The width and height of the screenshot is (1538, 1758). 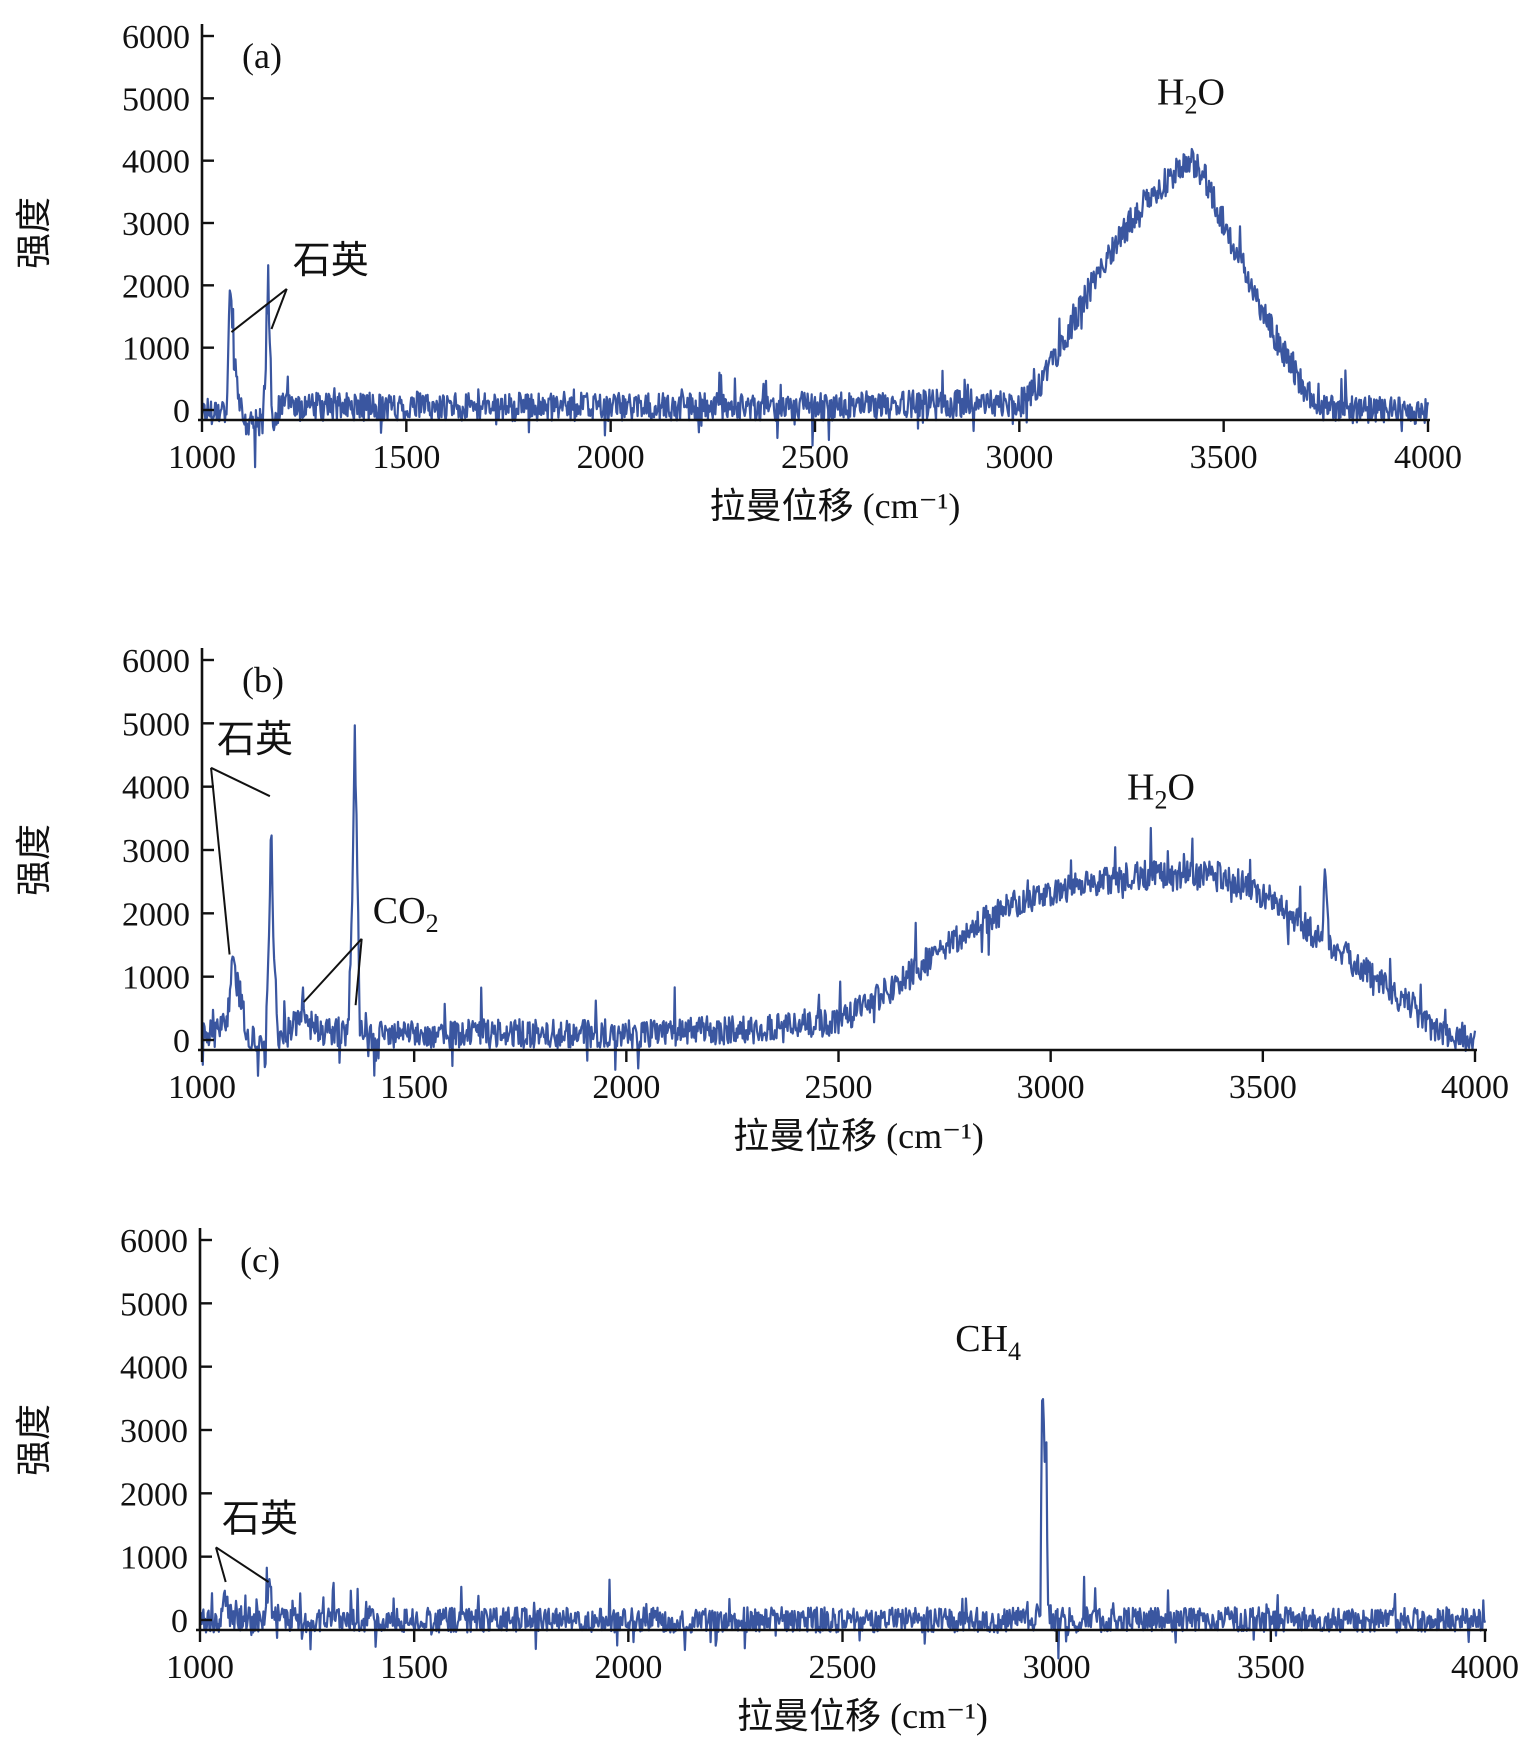 What do you see at coordinates (262, 56) in the screenshot?
I see `panel-label: (a)` at bounding box center [262, 56].